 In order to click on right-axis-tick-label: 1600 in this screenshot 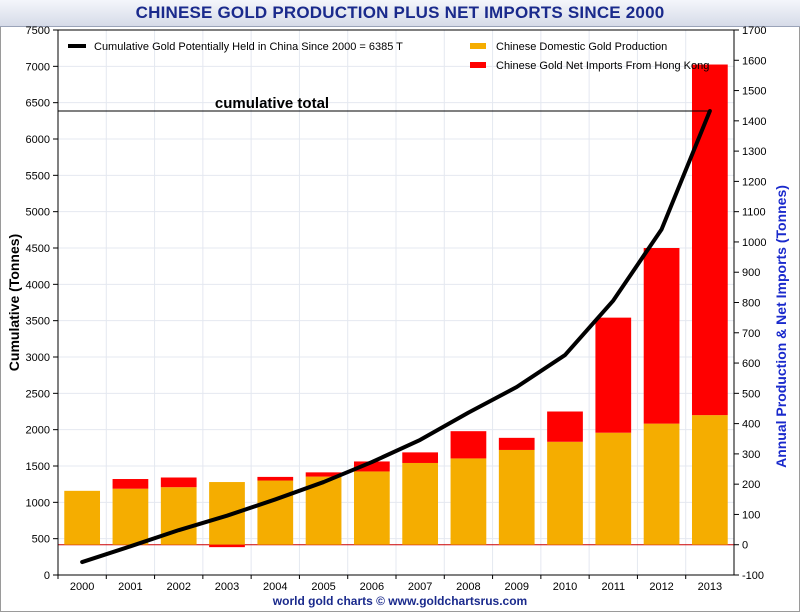, I will do `click(754, 61)`.